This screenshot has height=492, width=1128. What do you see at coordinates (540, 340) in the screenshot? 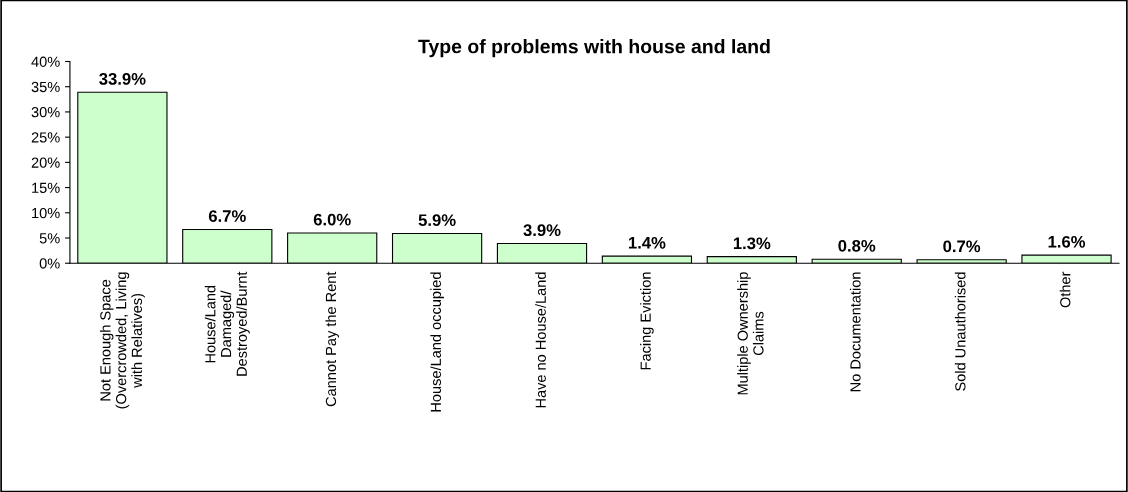
I see `x-tick-label: Have no House/Land` at bounding box center [540, 340].